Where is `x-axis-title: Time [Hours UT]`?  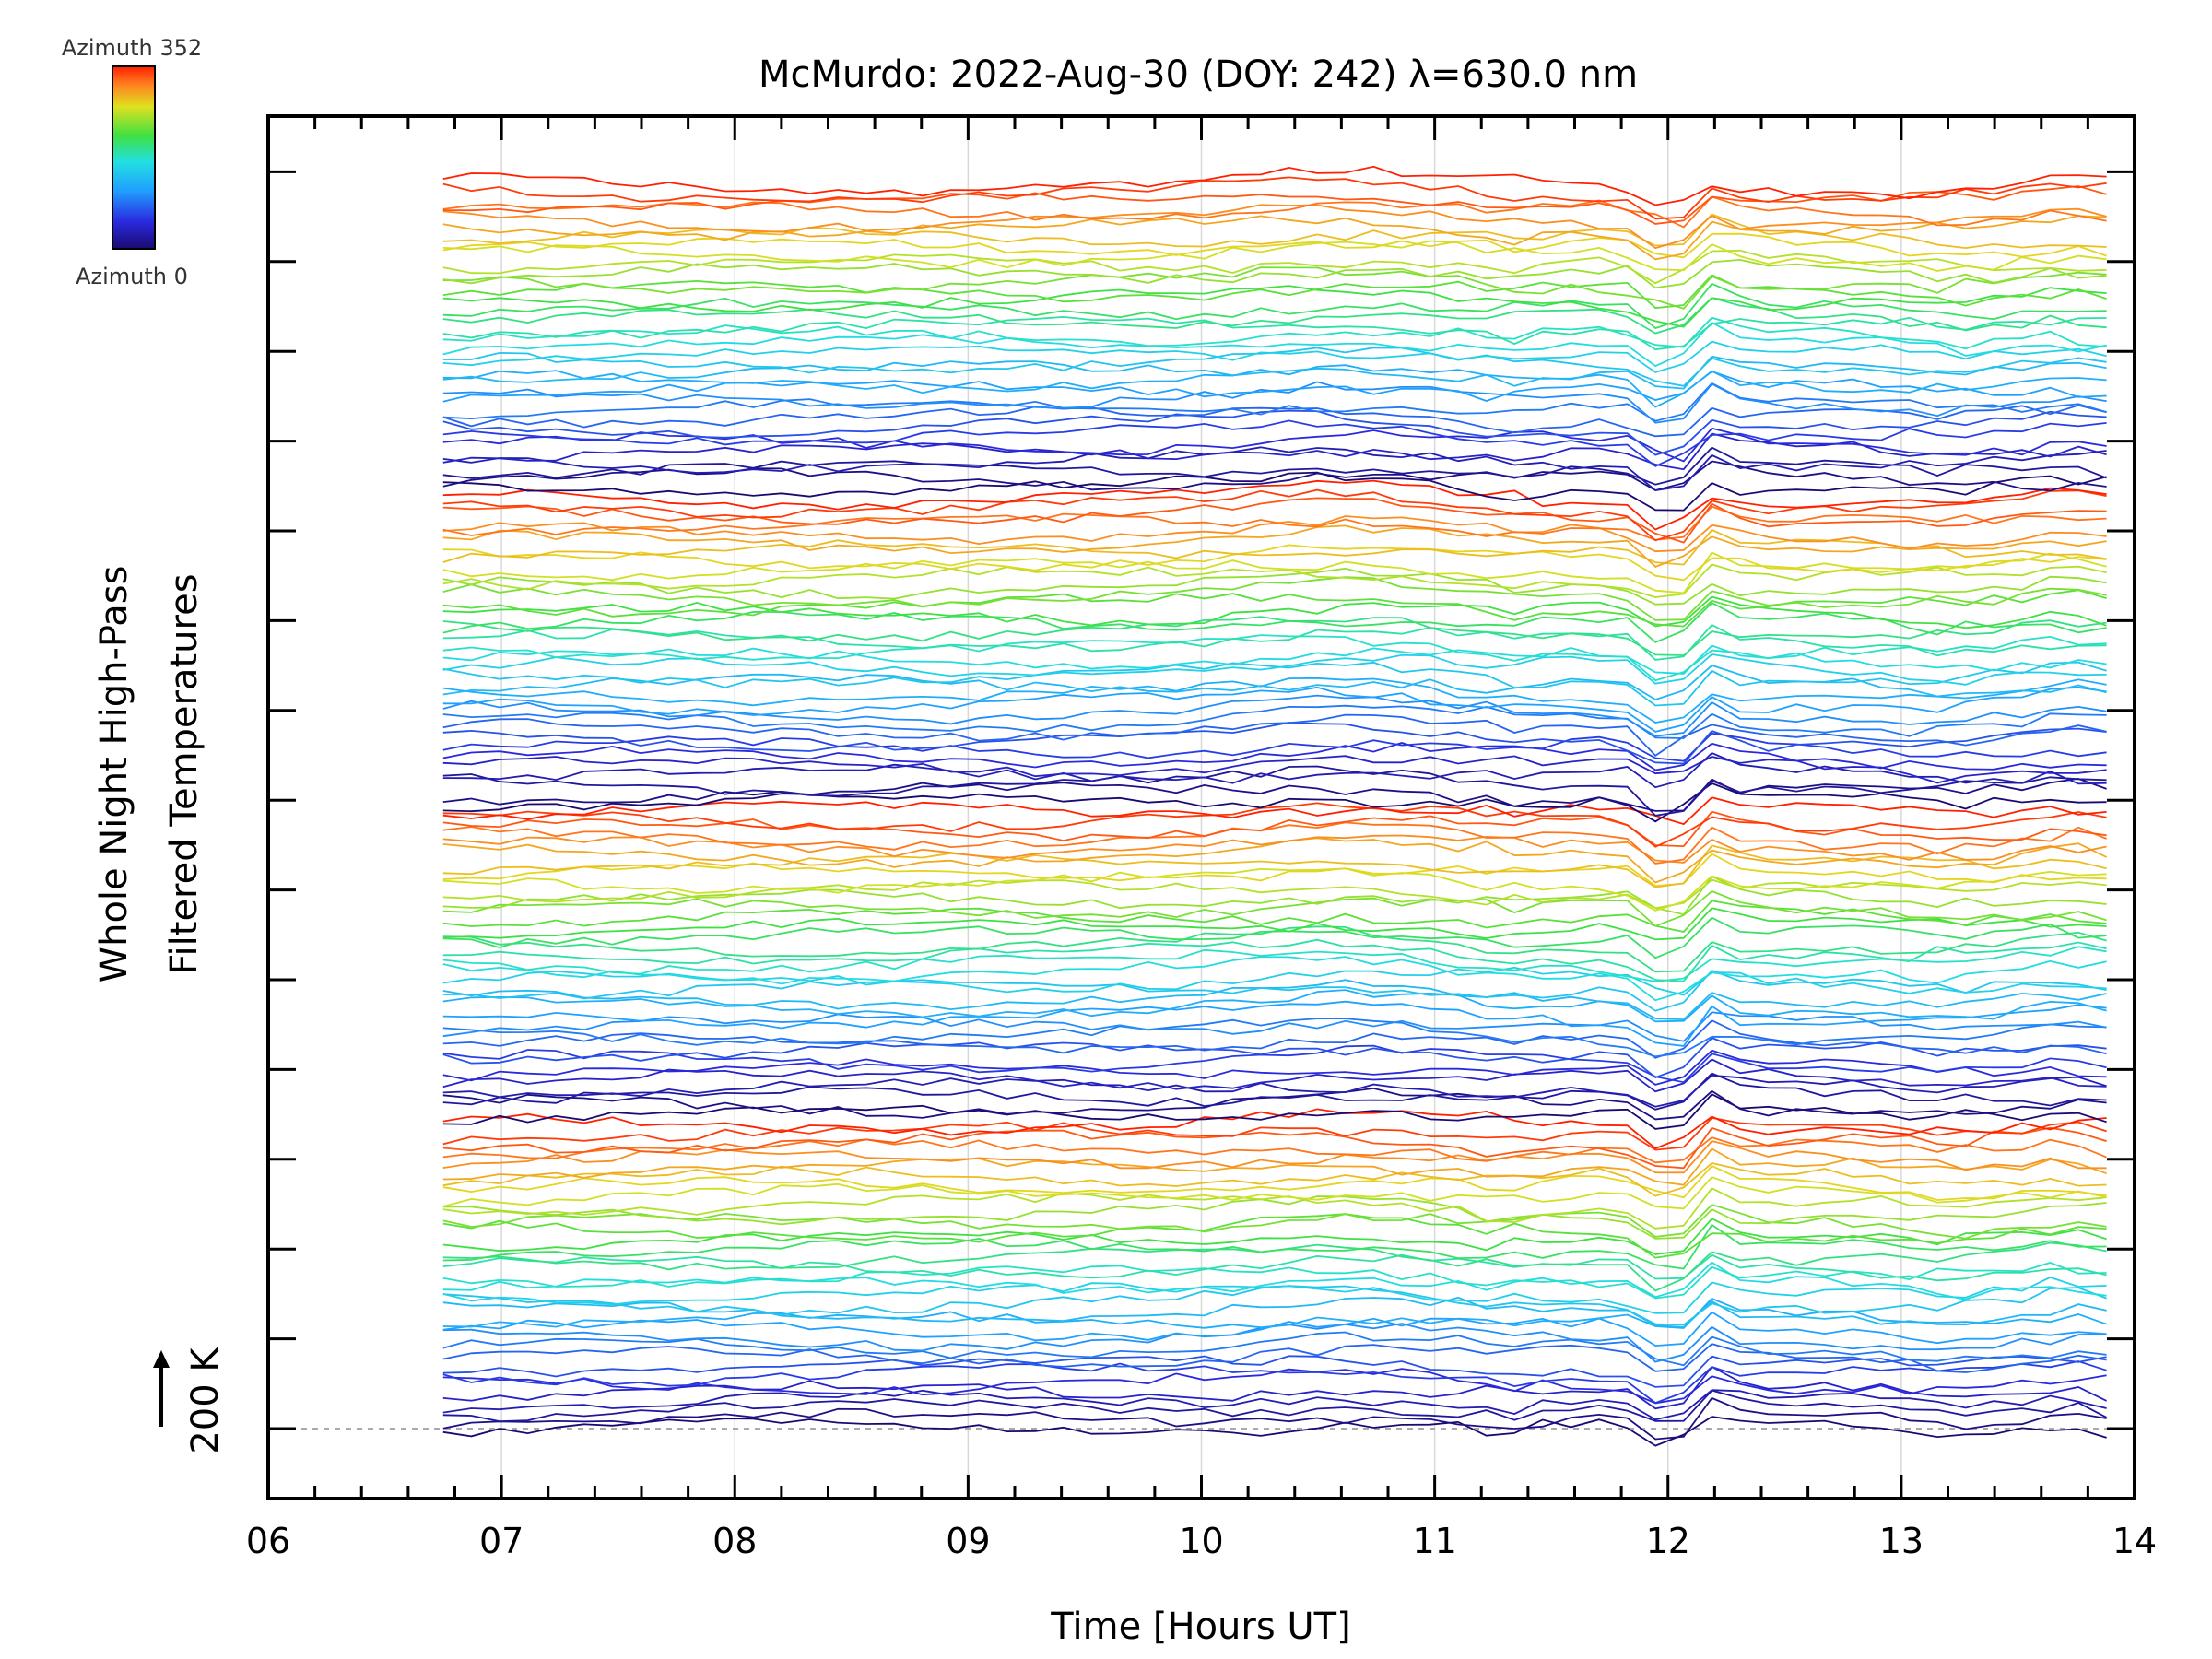
x-axis-title: Time [Hours UT] is located at coordinates (1200, 1627).